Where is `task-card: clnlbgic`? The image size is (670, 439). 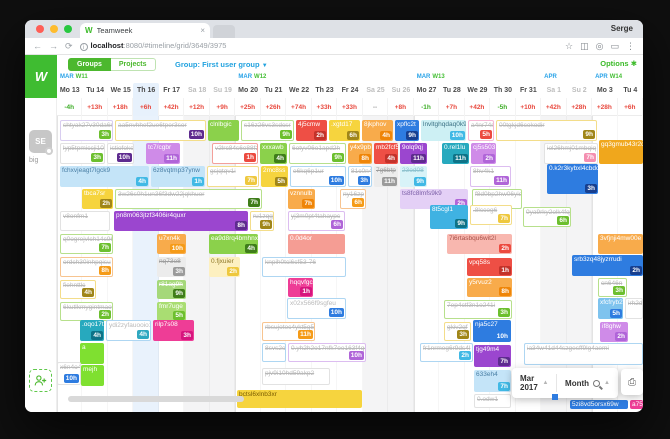
task-card: clnlbgic is located at coordinates (223, 130).